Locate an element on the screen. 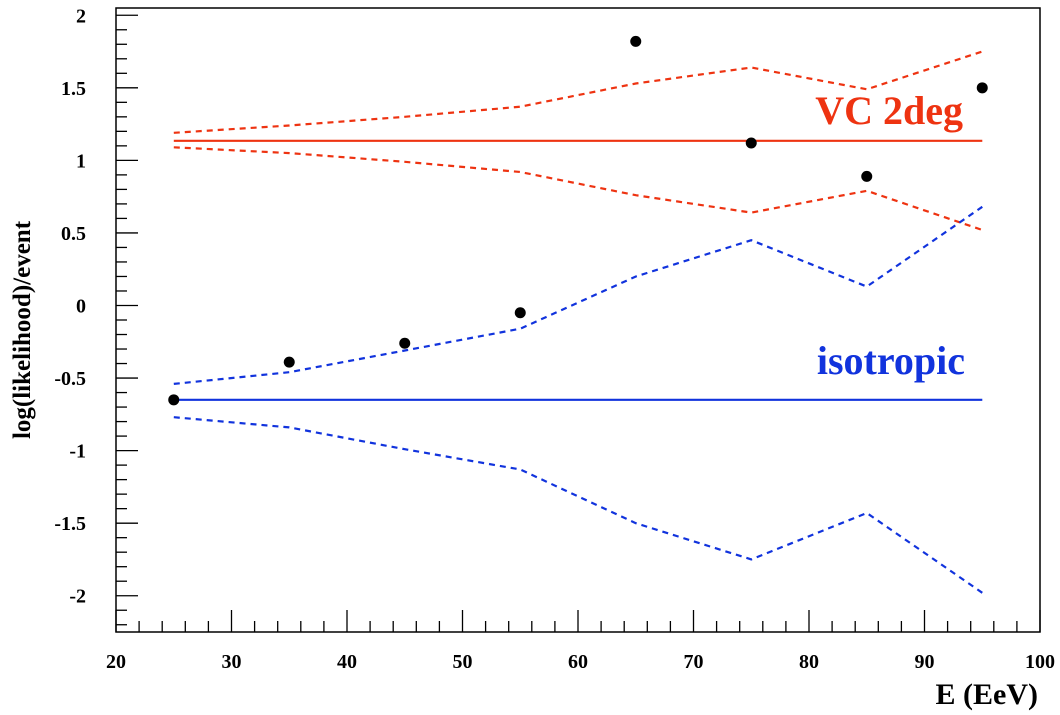 Image resolution: width=1060 pixels, height=715 pixels. isotropic-label: isotropic is located at coordinates (891, 360).